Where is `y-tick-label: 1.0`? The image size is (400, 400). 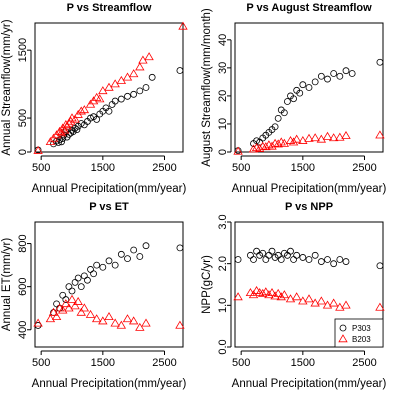 y-tick-label: 1.0 is located at coordinates (223, 305).